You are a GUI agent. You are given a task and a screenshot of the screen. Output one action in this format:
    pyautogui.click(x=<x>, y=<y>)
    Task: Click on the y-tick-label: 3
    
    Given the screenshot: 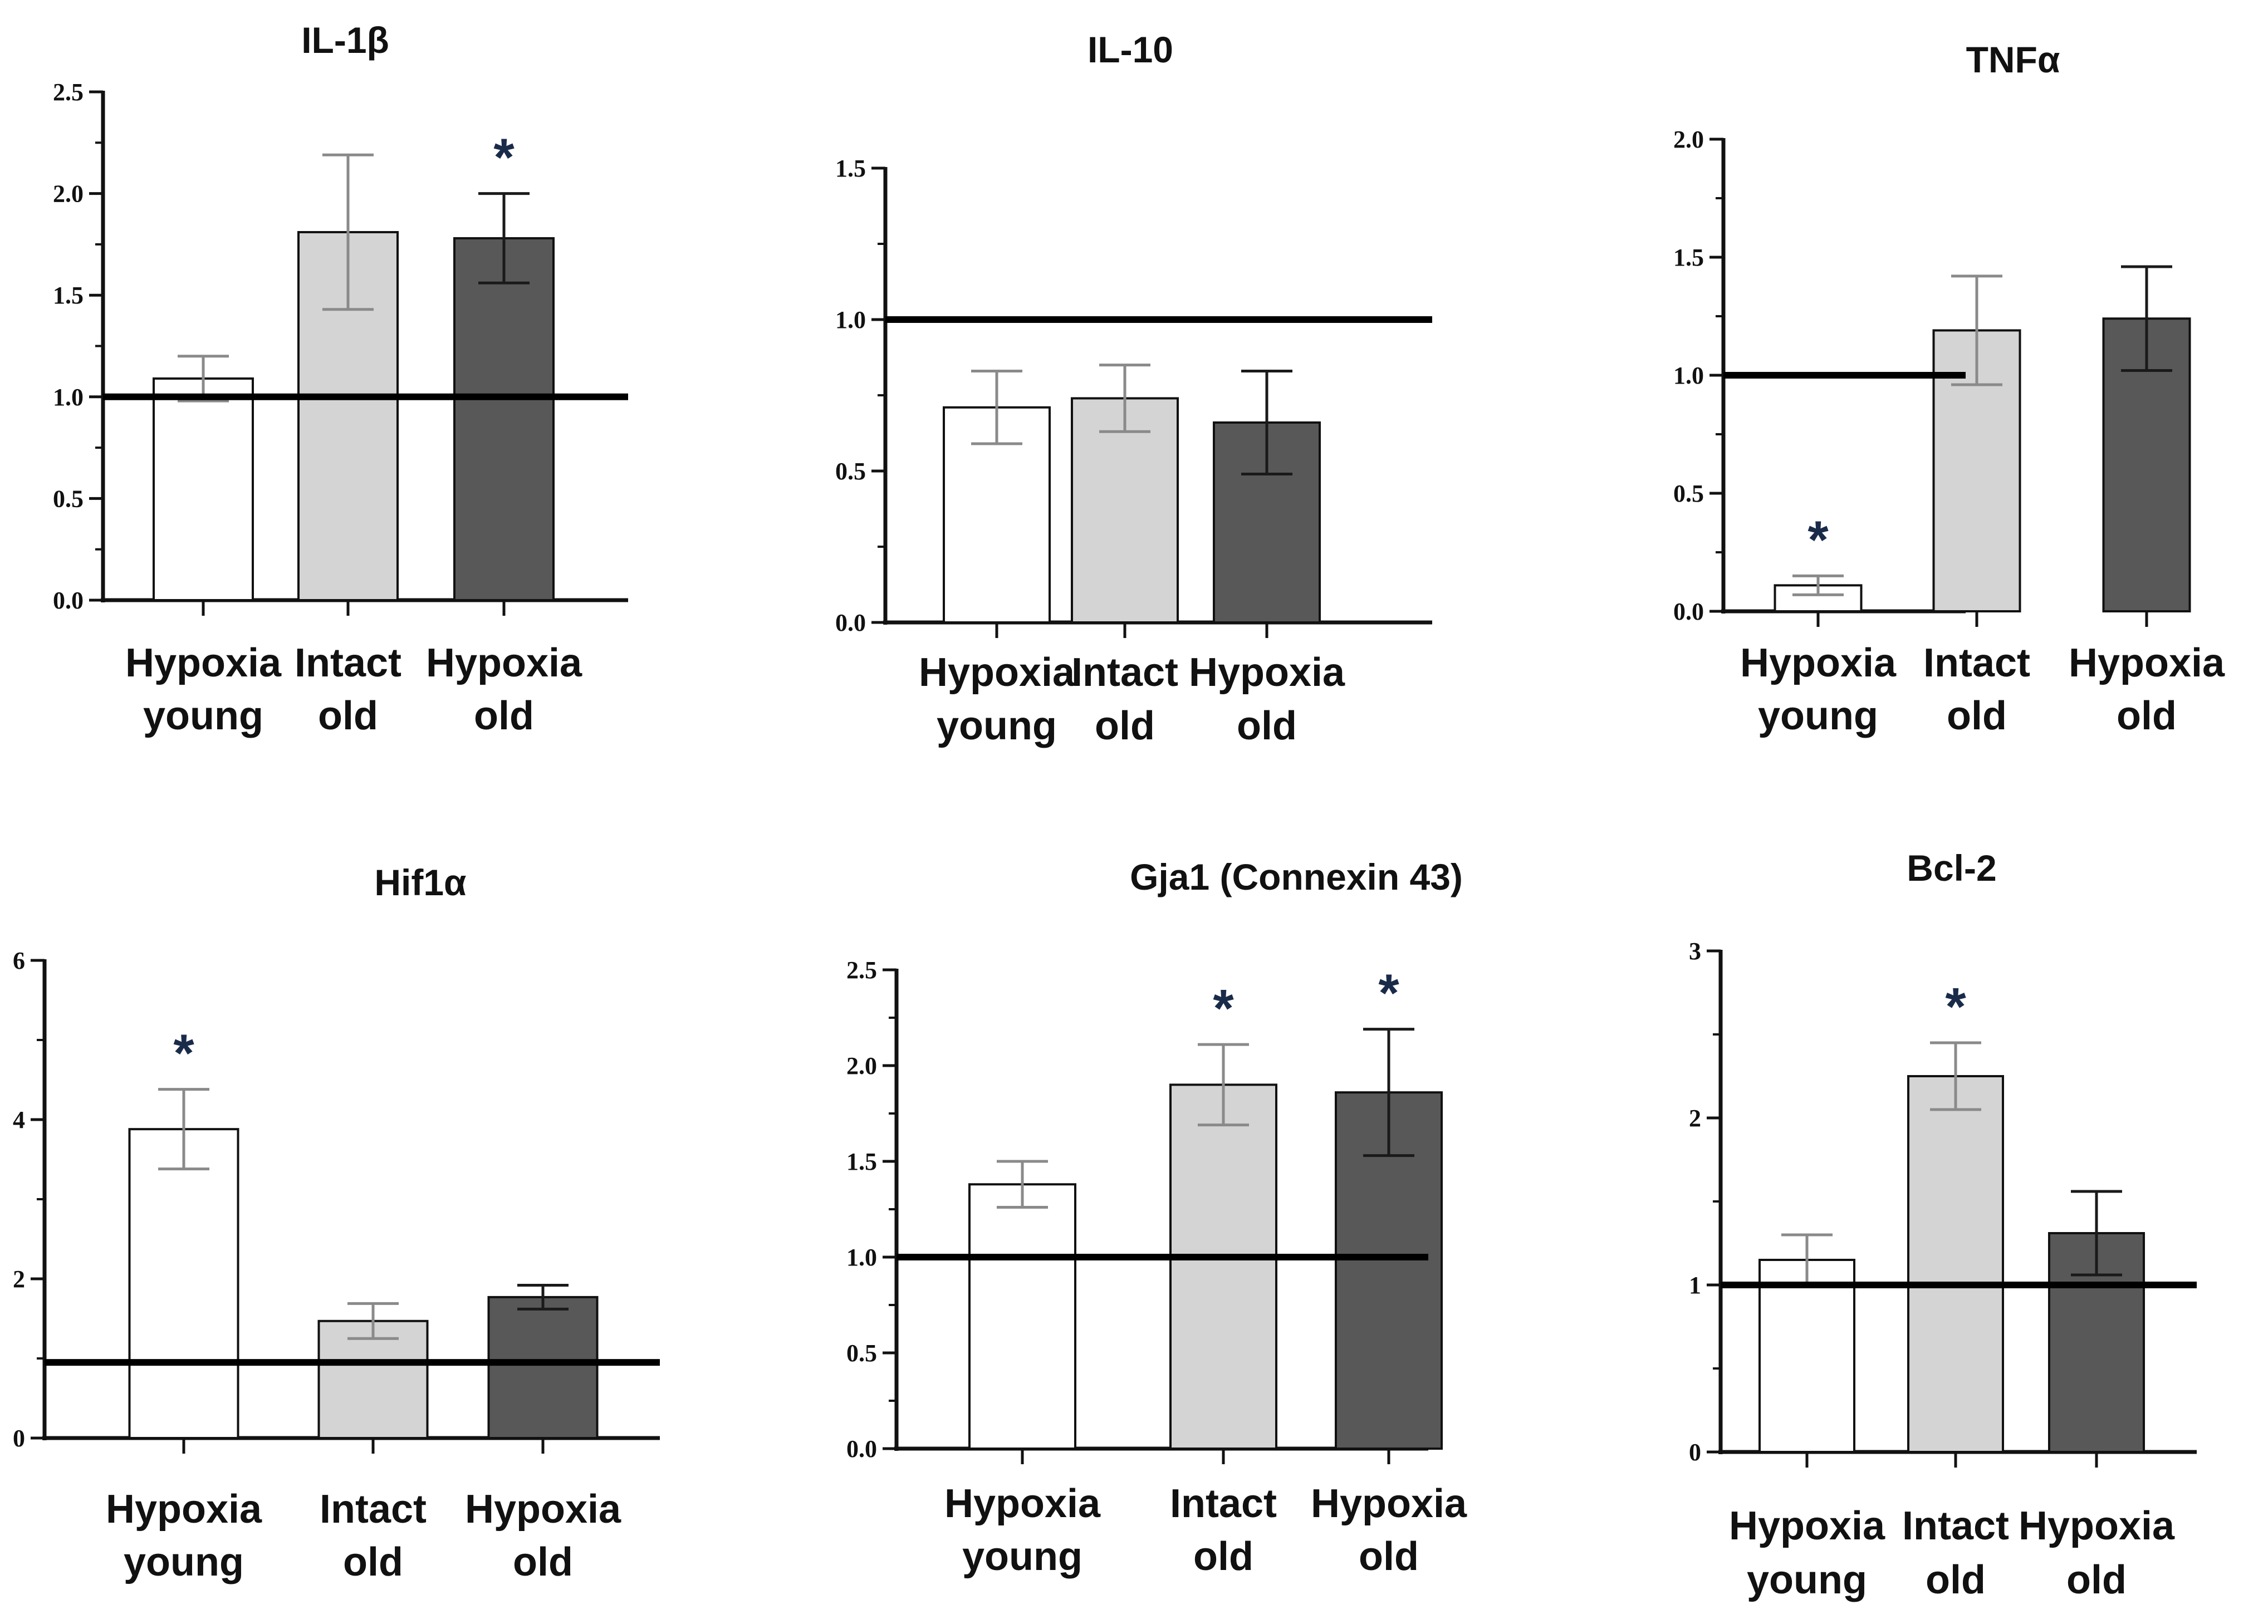 What is the action you would take?
    pyautogui.click(x=1695, y=952)
    